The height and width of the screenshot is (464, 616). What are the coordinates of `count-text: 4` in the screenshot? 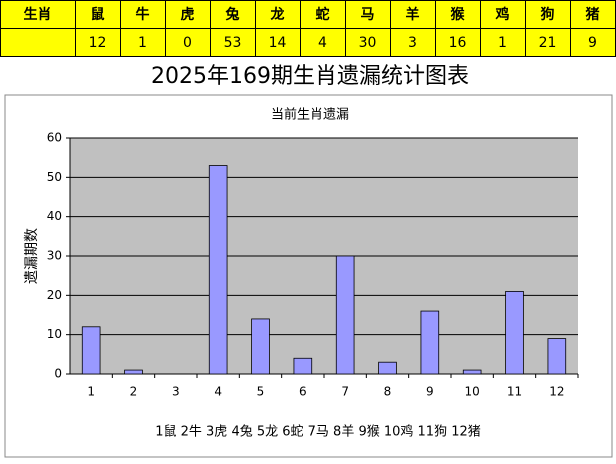 It's located at (322, 43).